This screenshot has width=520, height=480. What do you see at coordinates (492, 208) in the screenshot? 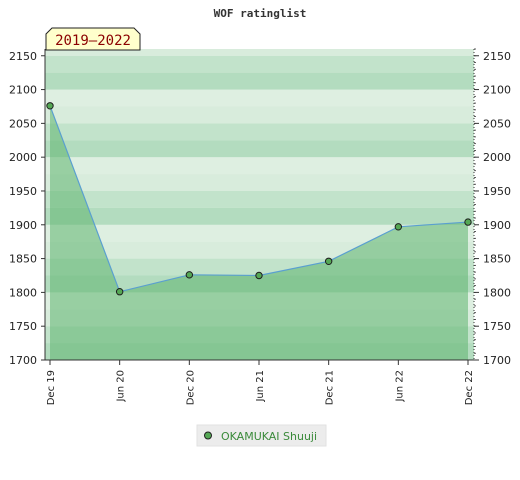
I see `y-axis-right: 1700 1750 1800 1850 1900 1950 2000 2050 2100 2150` at bounding box center [492, 208].